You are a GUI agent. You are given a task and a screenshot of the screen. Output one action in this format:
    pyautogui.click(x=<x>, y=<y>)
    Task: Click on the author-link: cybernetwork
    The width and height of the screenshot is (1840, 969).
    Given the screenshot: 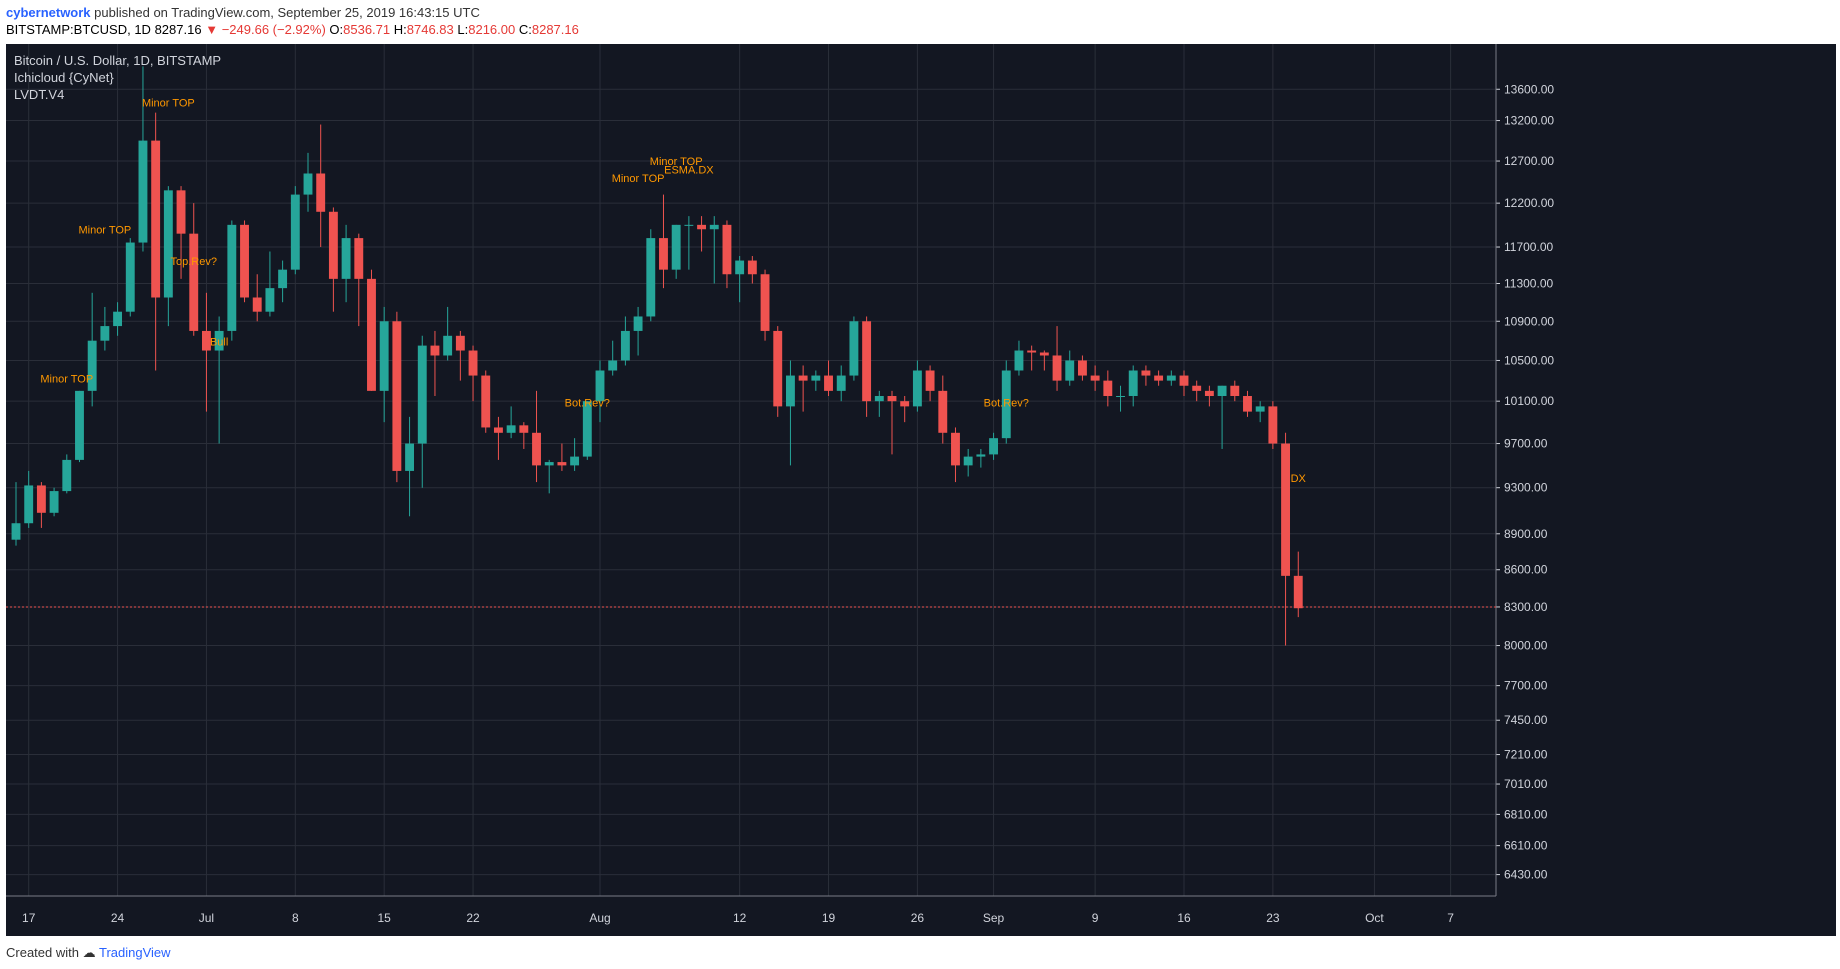 What is the action you would take?
    pyautogui.click(x=48, y=12)
    